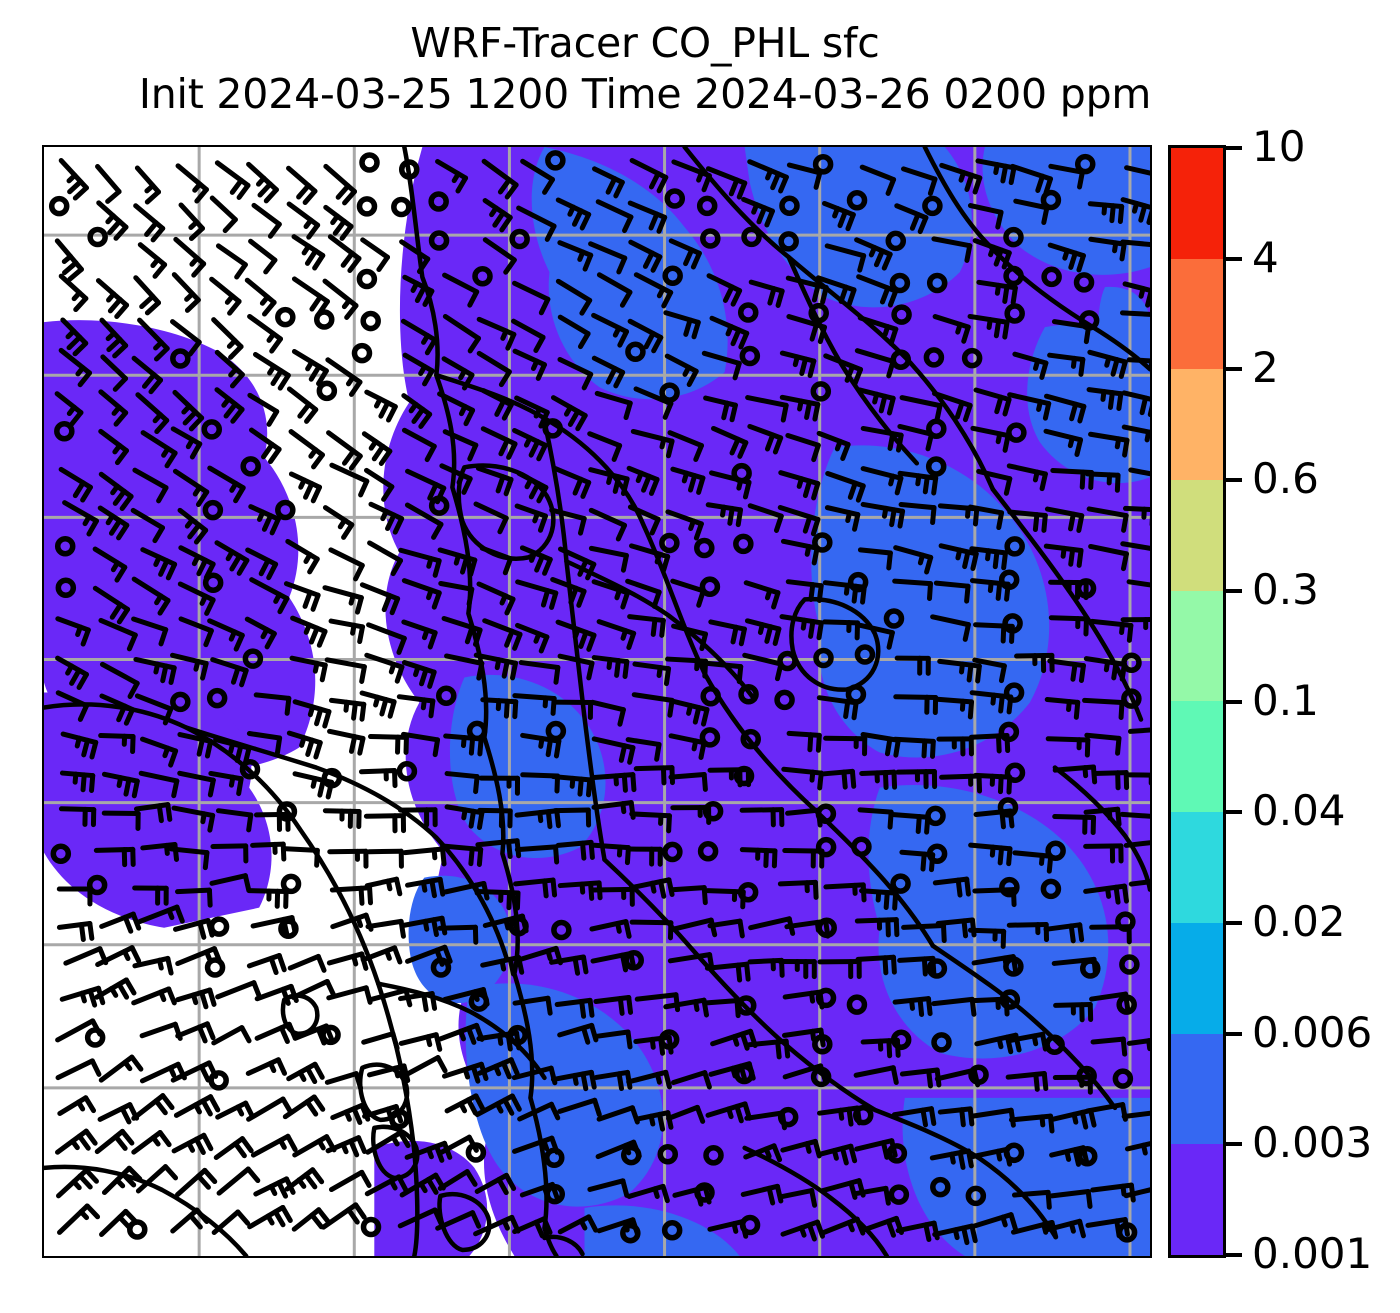  What do you see at coordinates (1197, 701) in the screenshot?
I see `colorbar` at bounding box center [1197, 701].